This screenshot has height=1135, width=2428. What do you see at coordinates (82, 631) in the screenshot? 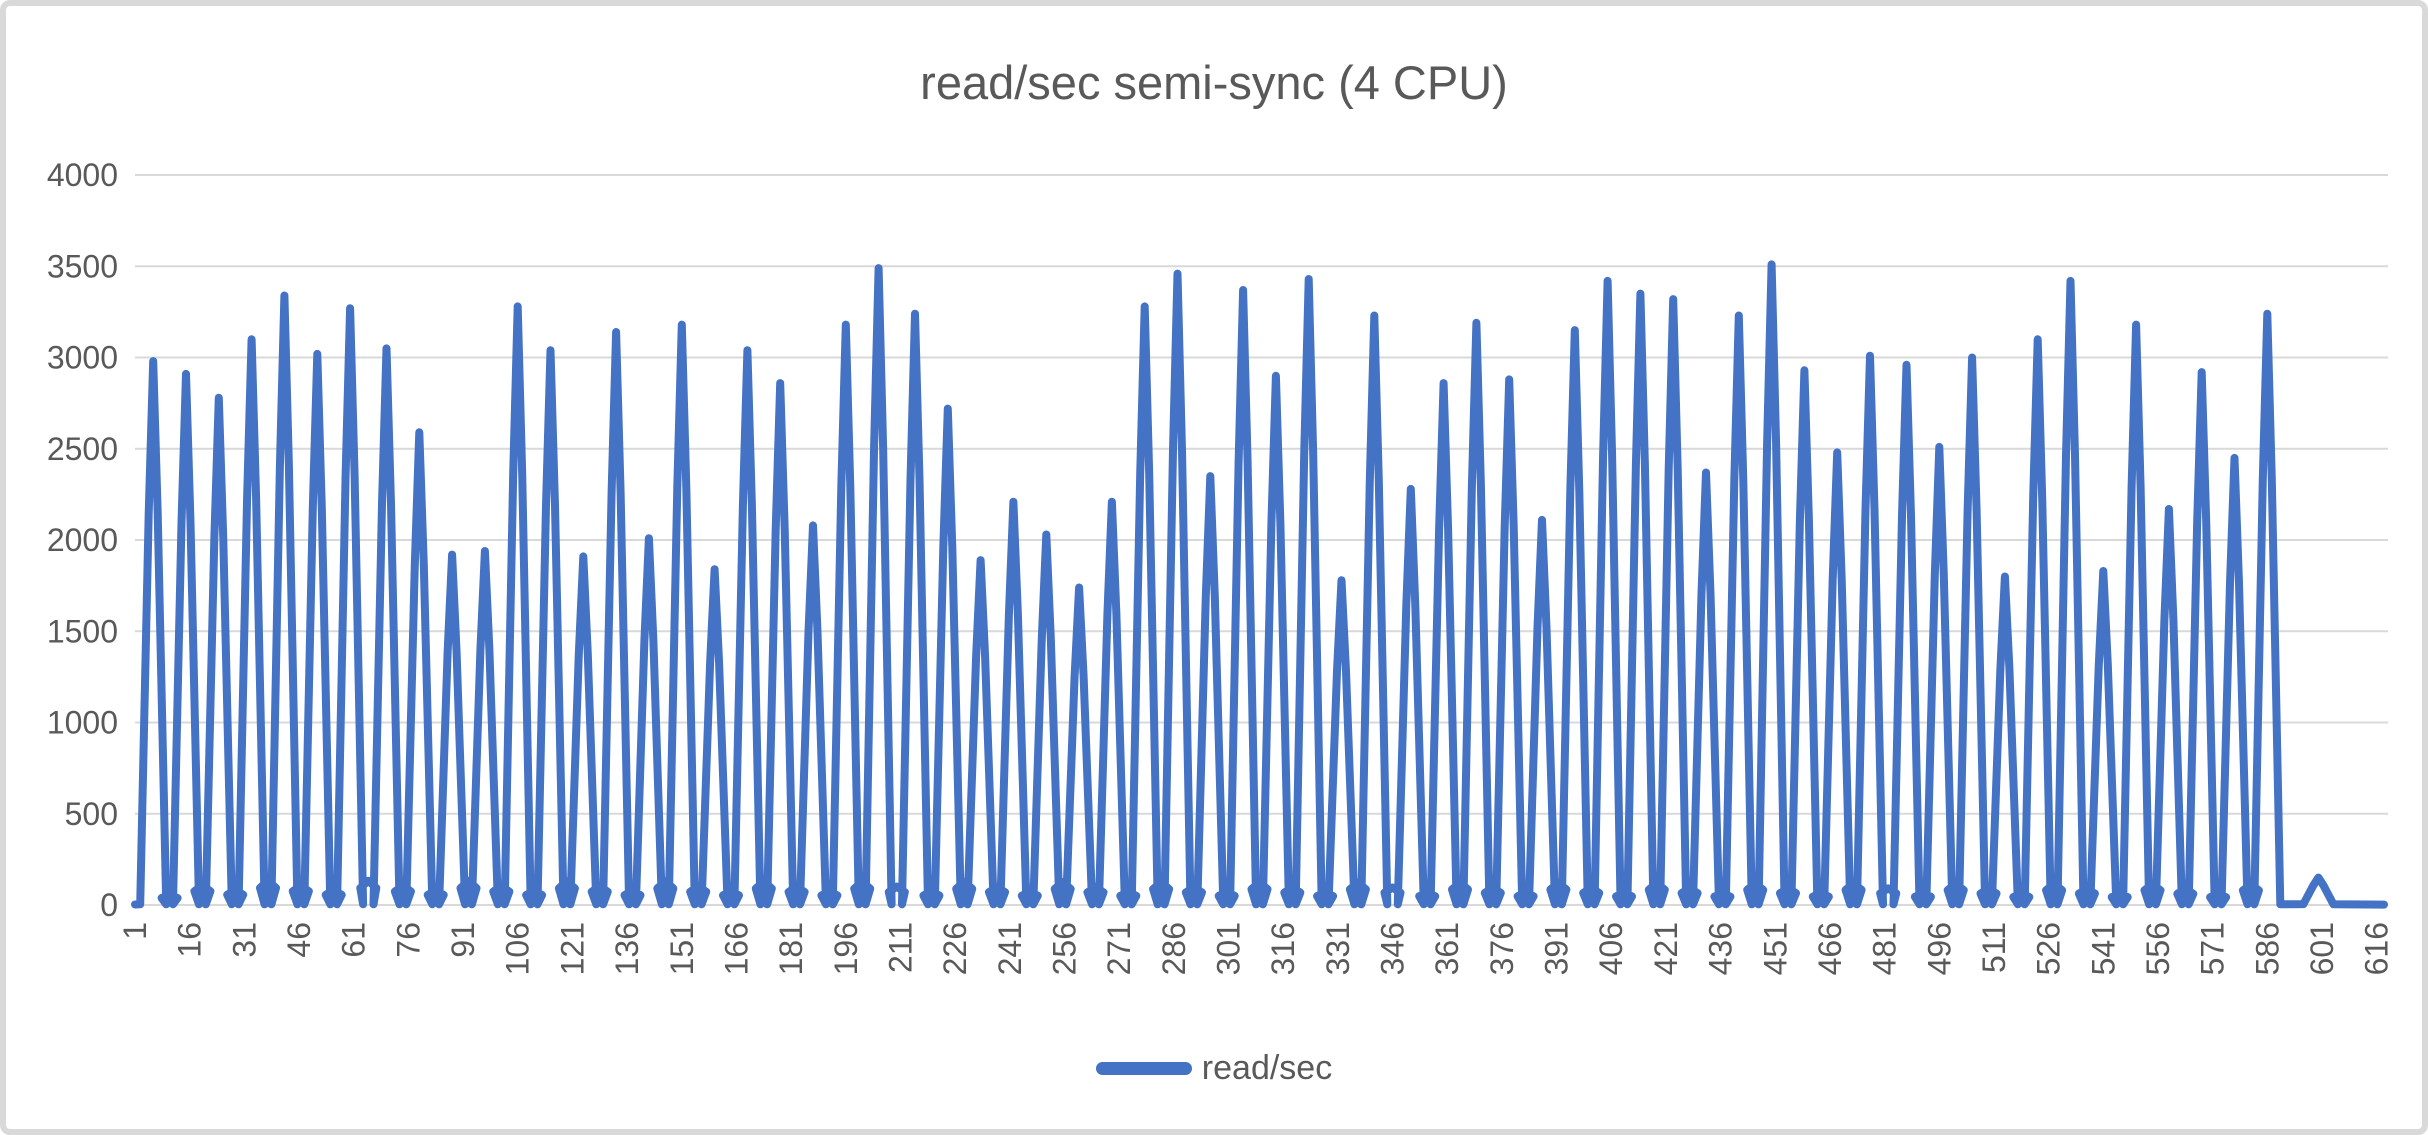
I see `y-tick-label: 1500` at bounding box center [82, 631].